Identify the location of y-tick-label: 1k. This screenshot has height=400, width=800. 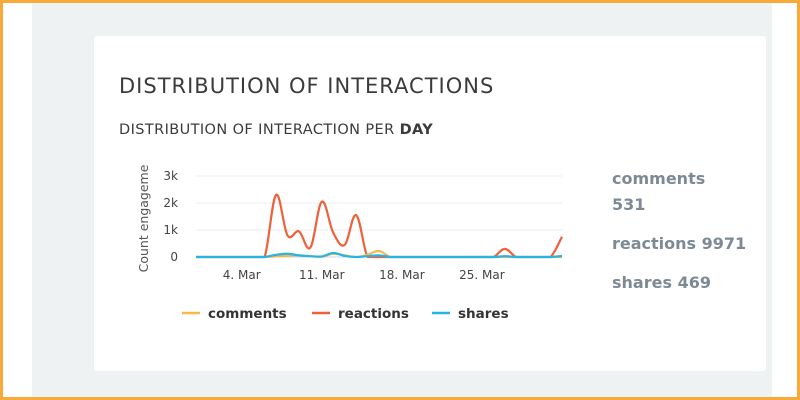
(170, 230).